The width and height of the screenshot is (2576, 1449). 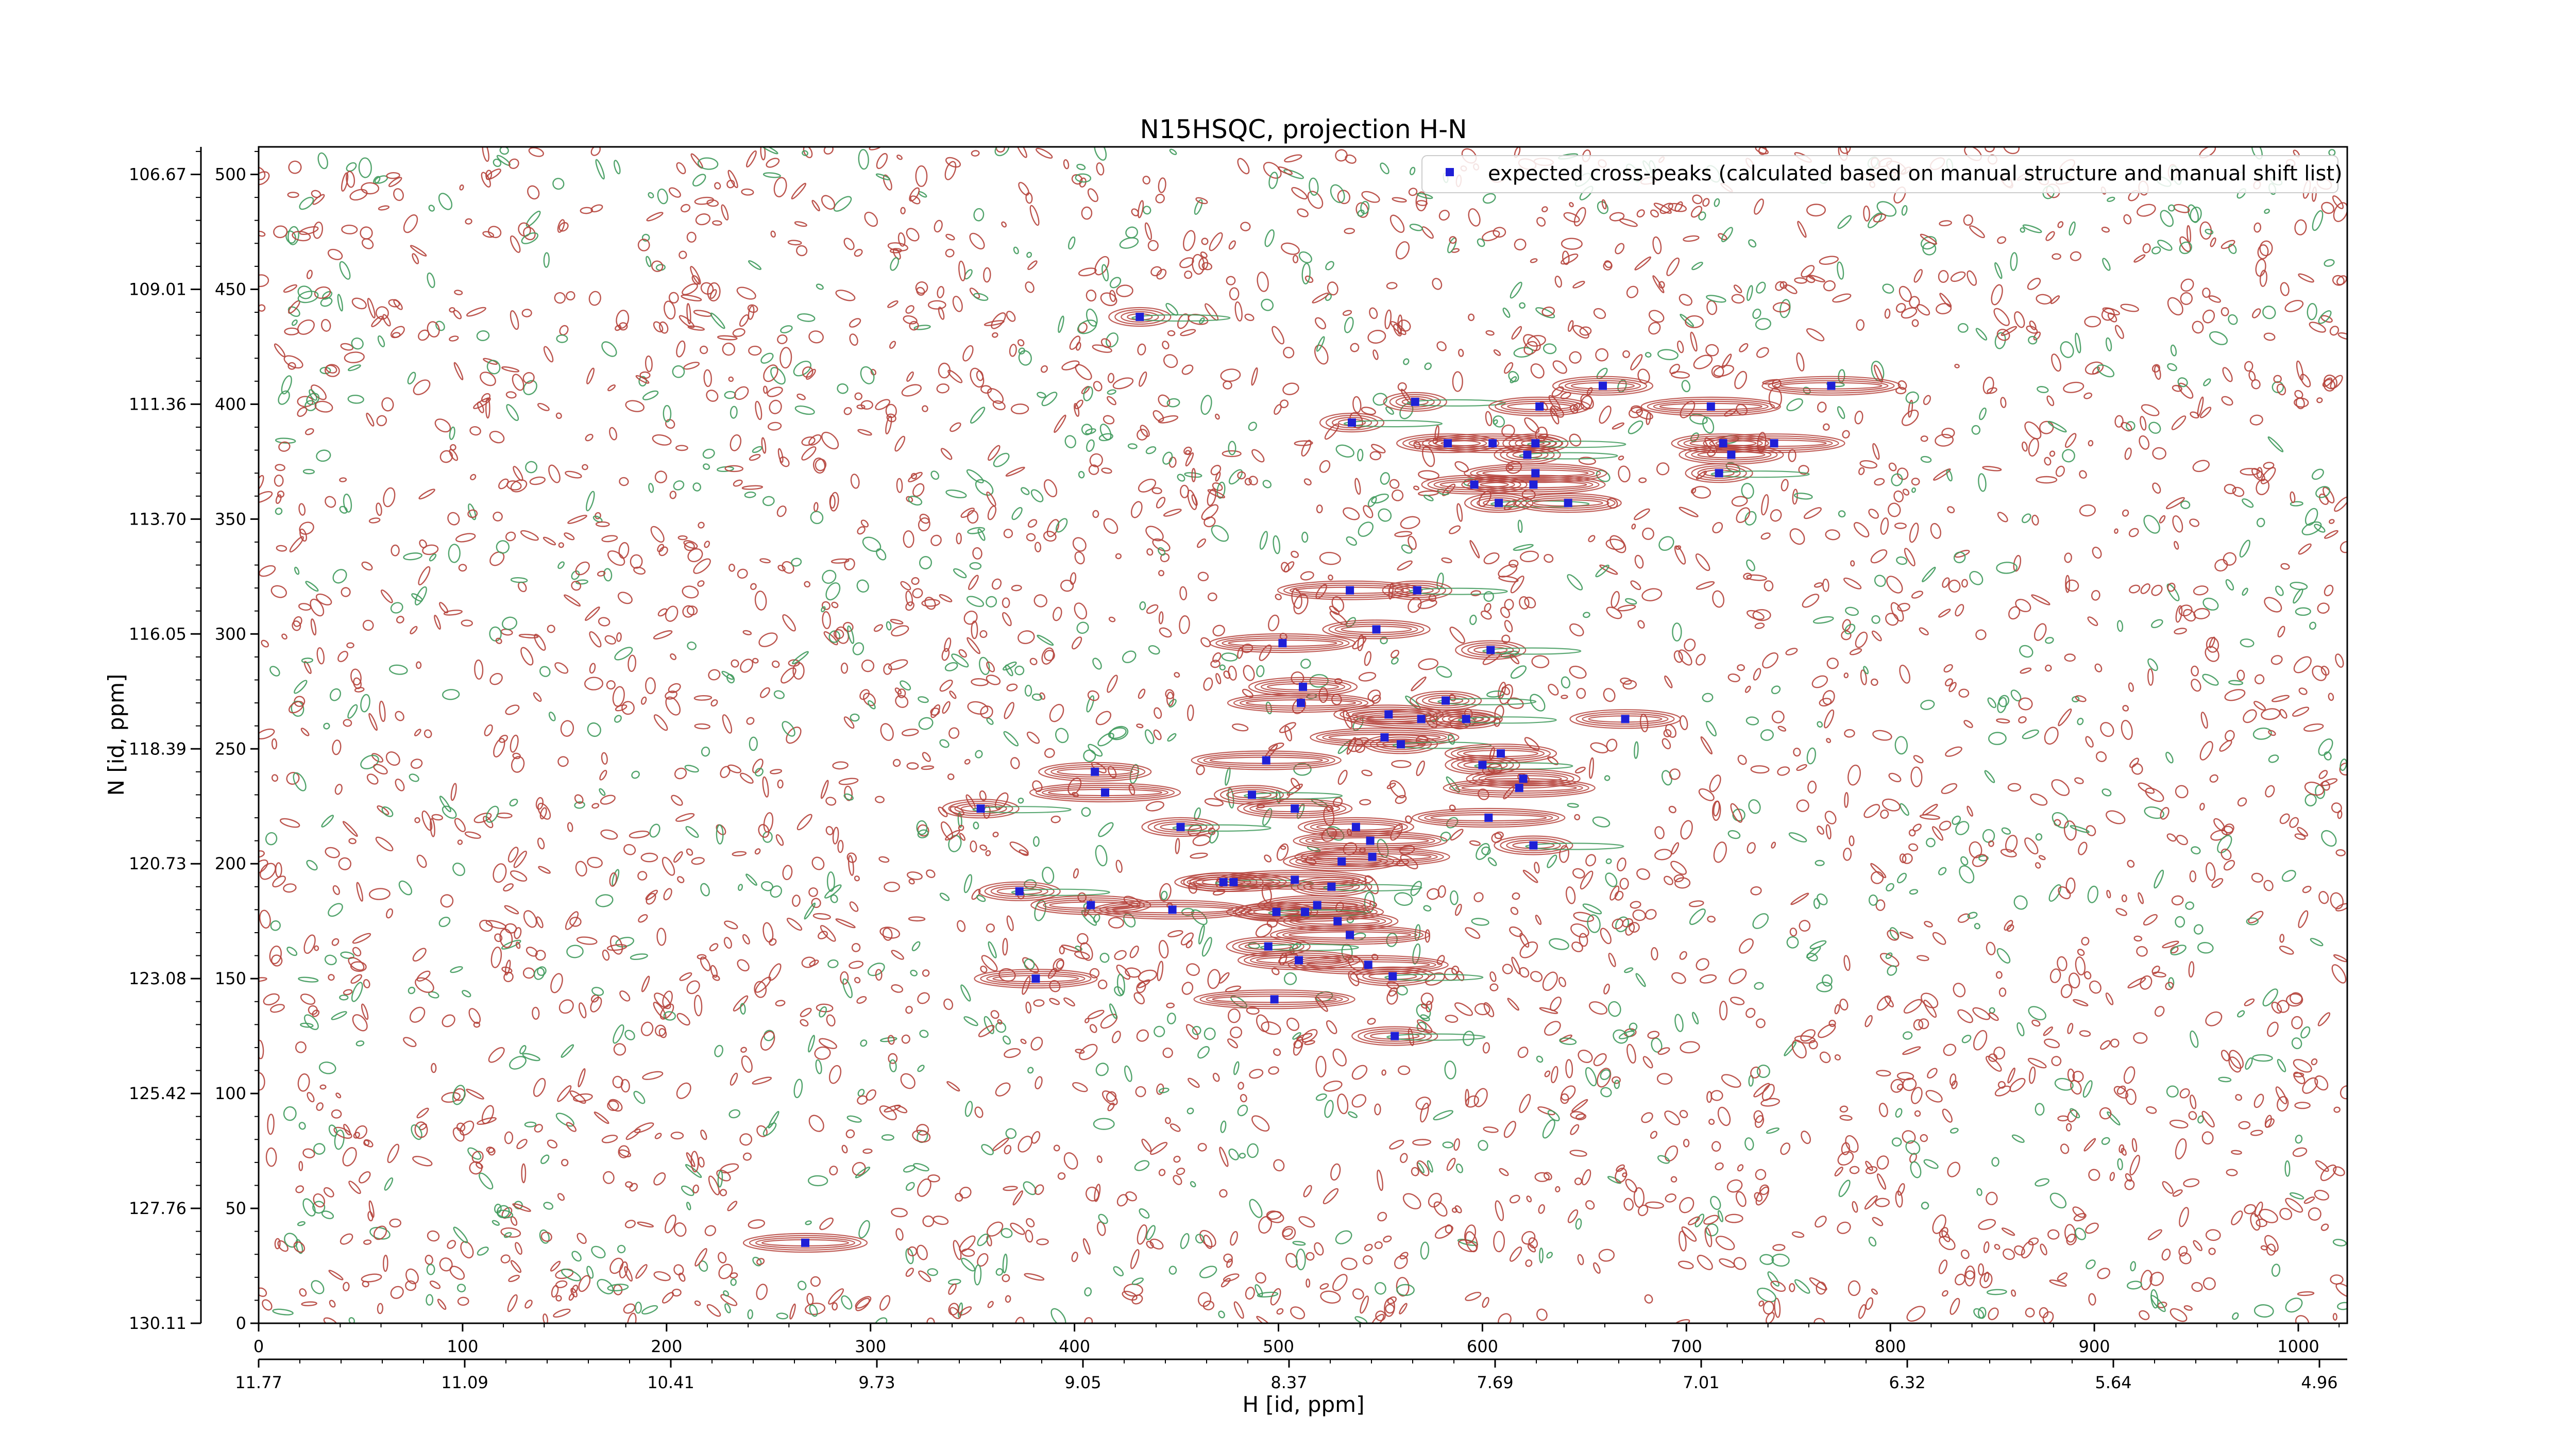 What do you see at coordinates (2094, 1346) in the screenshot?
I see `x-tick-label: 900` at bounding box center [2094, 1346].